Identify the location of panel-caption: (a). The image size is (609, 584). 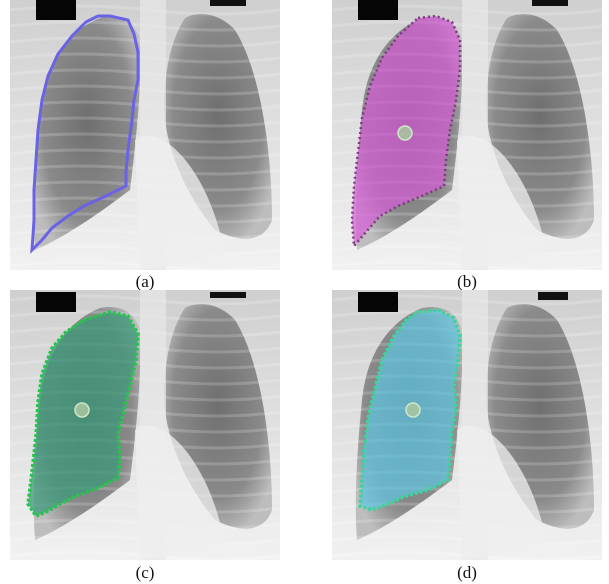
(145, 281).